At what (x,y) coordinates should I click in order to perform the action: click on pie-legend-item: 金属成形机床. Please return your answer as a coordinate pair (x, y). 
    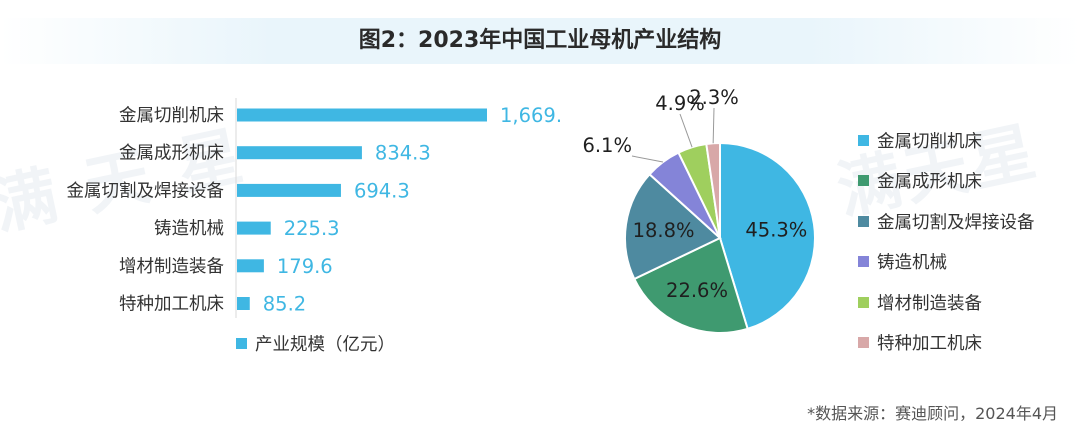
    Looking at the image, I should click on (946, 181).